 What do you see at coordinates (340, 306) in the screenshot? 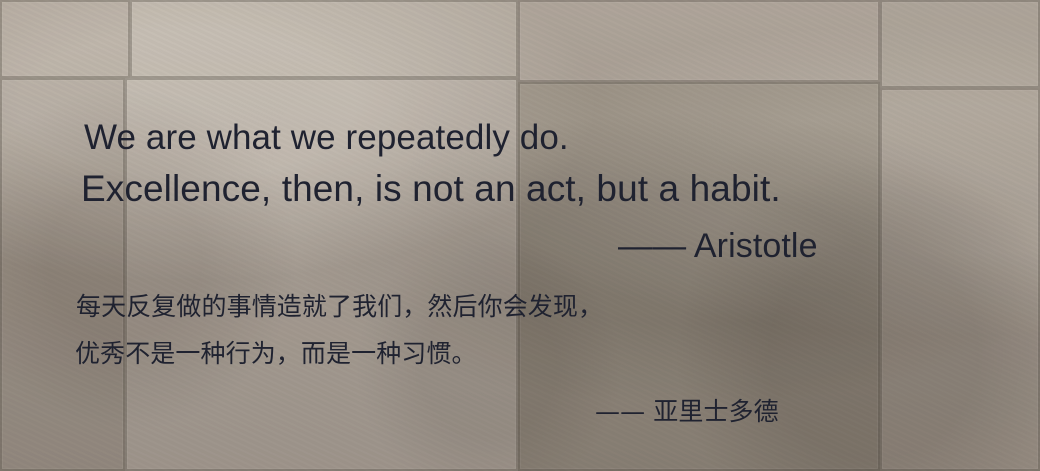
I see `chinese-quote-line-1: 每天反复做的事情造就了我们，然后你会发现，` at bounding box center [340, 306].